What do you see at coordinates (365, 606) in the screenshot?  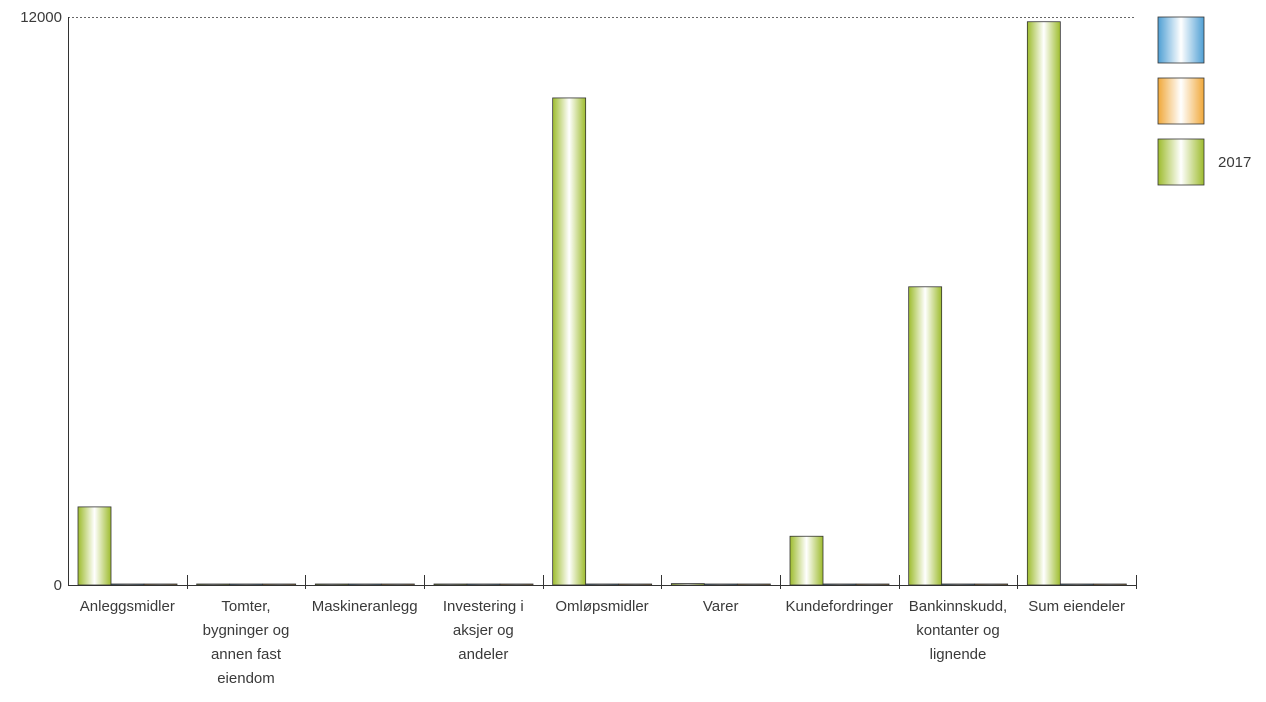 I see `category-label: Maskineranlegg` at bounding box center [365, 606].